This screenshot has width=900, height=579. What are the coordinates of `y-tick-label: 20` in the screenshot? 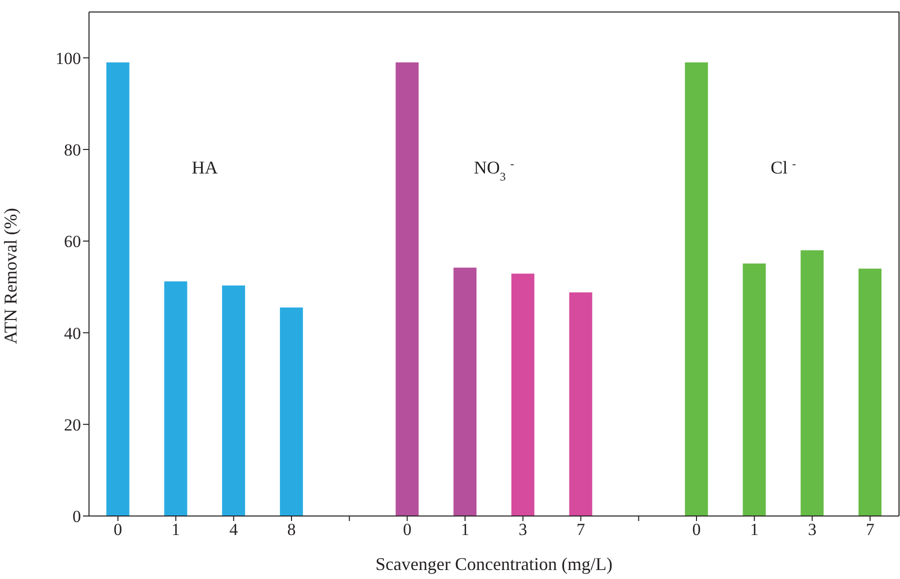 It's located at (72, 424).